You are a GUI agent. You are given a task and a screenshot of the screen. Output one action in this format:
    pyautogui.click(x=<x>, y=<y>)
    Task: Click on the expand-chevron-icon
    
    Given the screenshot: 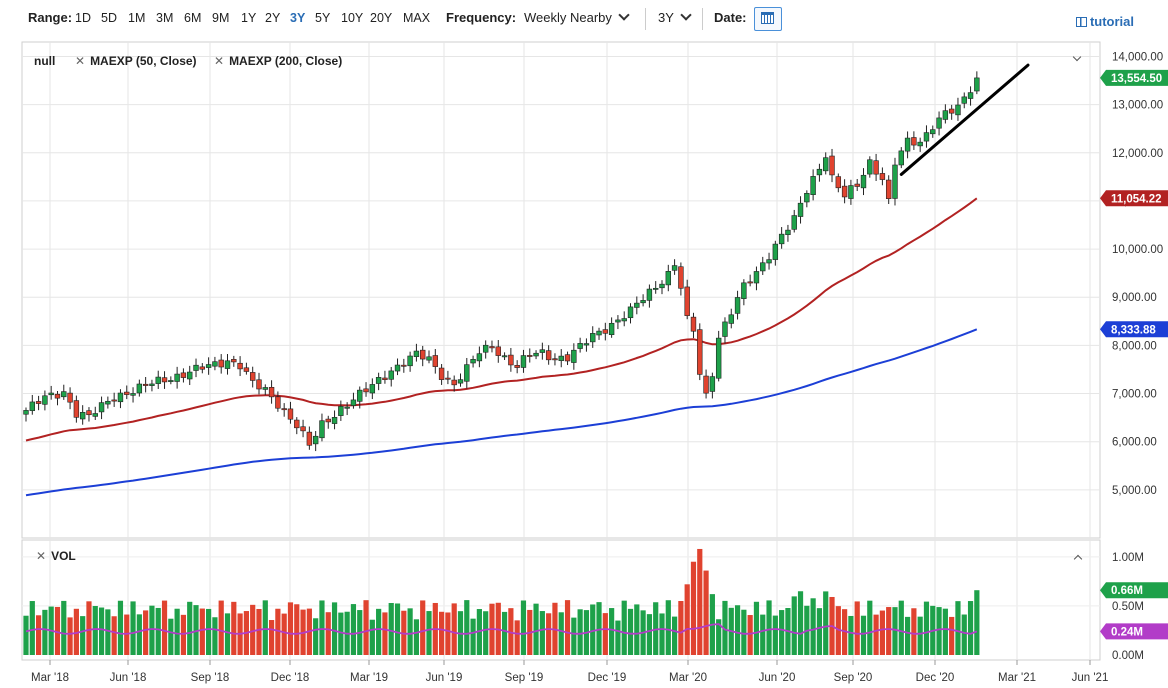 What is the action you would take?
    pyautogui.click(x=1078, y=558)
    